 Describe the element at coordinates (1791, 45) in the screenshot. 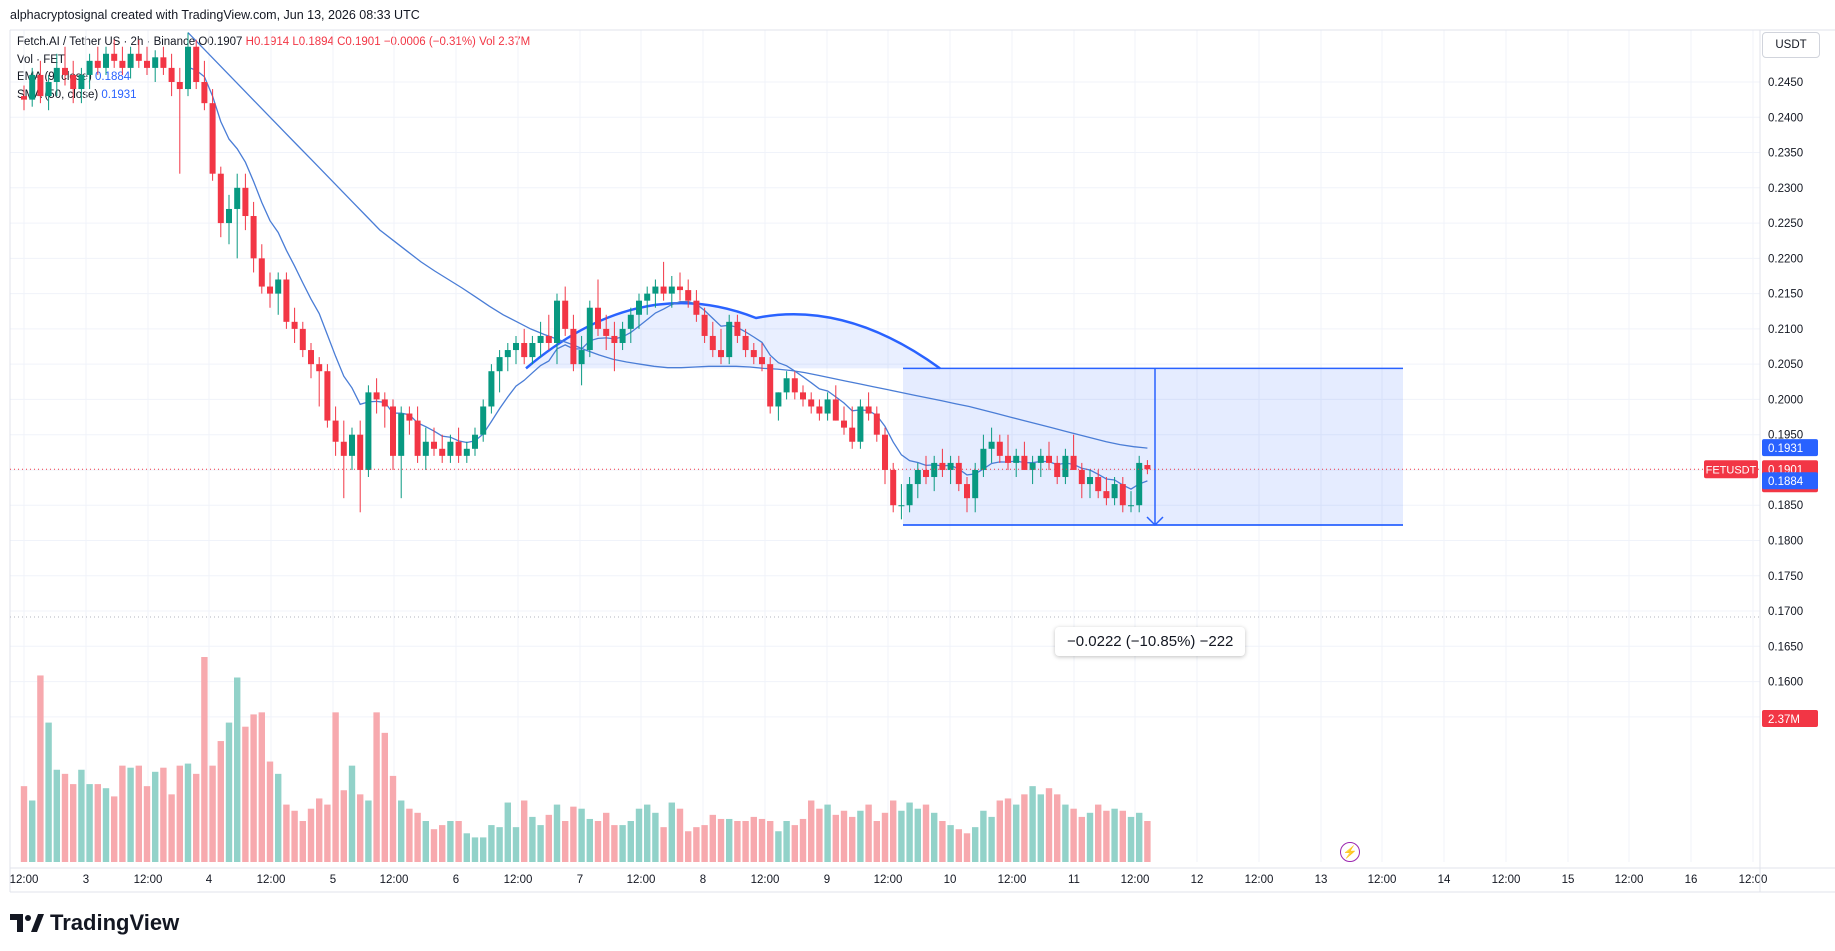

I see `currency-button: USDT` at that location.